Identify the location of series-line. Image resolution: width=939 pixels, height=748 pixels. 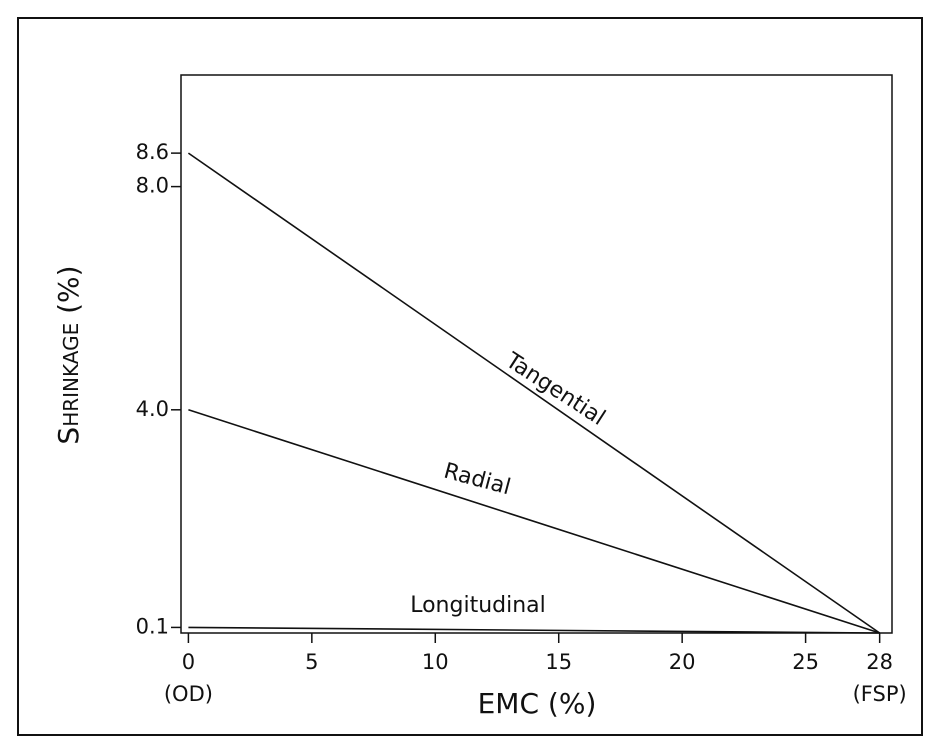
(534, 630).